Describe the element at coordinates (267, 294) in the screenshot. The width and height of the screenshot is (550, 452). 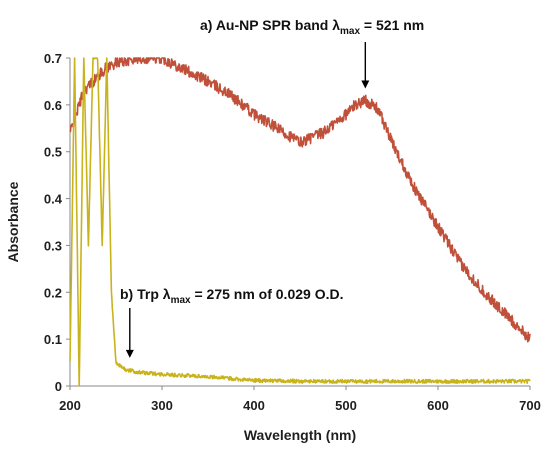
I see `annotation-trp-suffix: = 275 nm of 0.029 O.D.` at that location.